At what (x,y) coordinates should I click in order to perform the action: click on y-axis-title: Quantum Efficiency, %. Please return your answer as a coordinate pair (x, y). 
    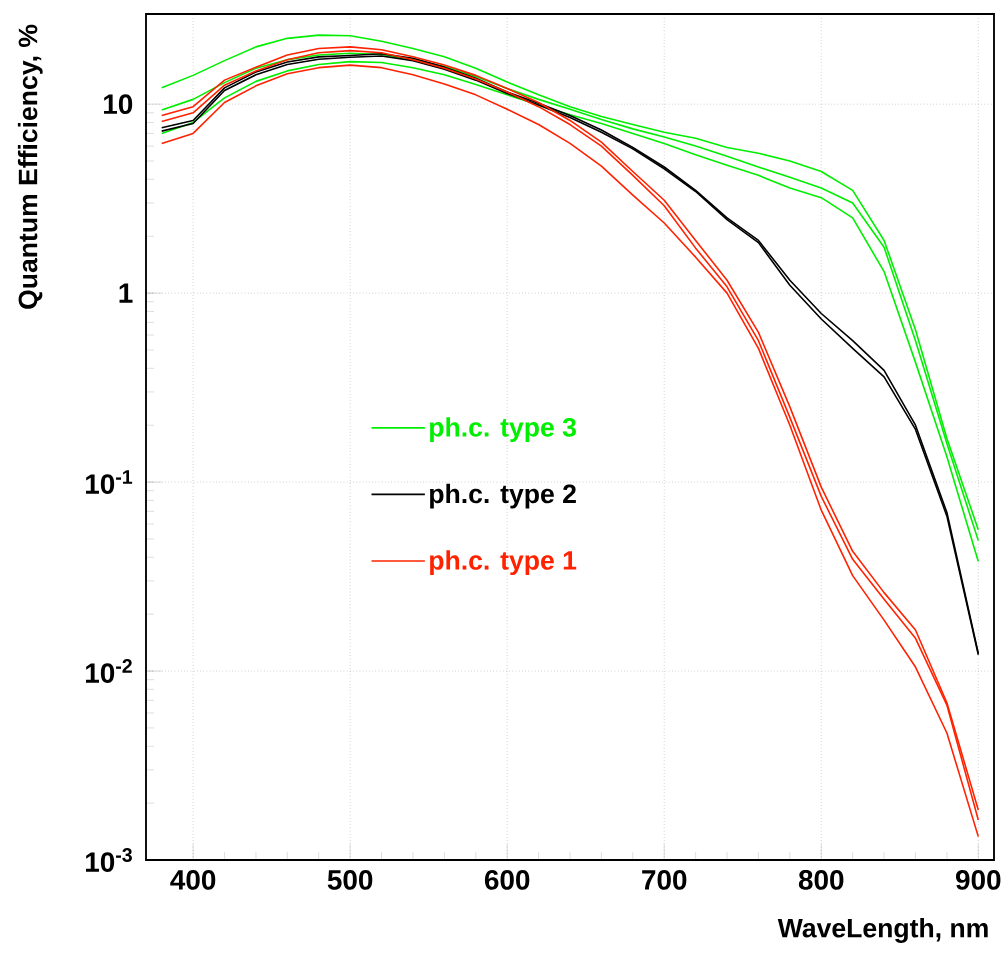
    Looking at the image, I should click on (30, 166).